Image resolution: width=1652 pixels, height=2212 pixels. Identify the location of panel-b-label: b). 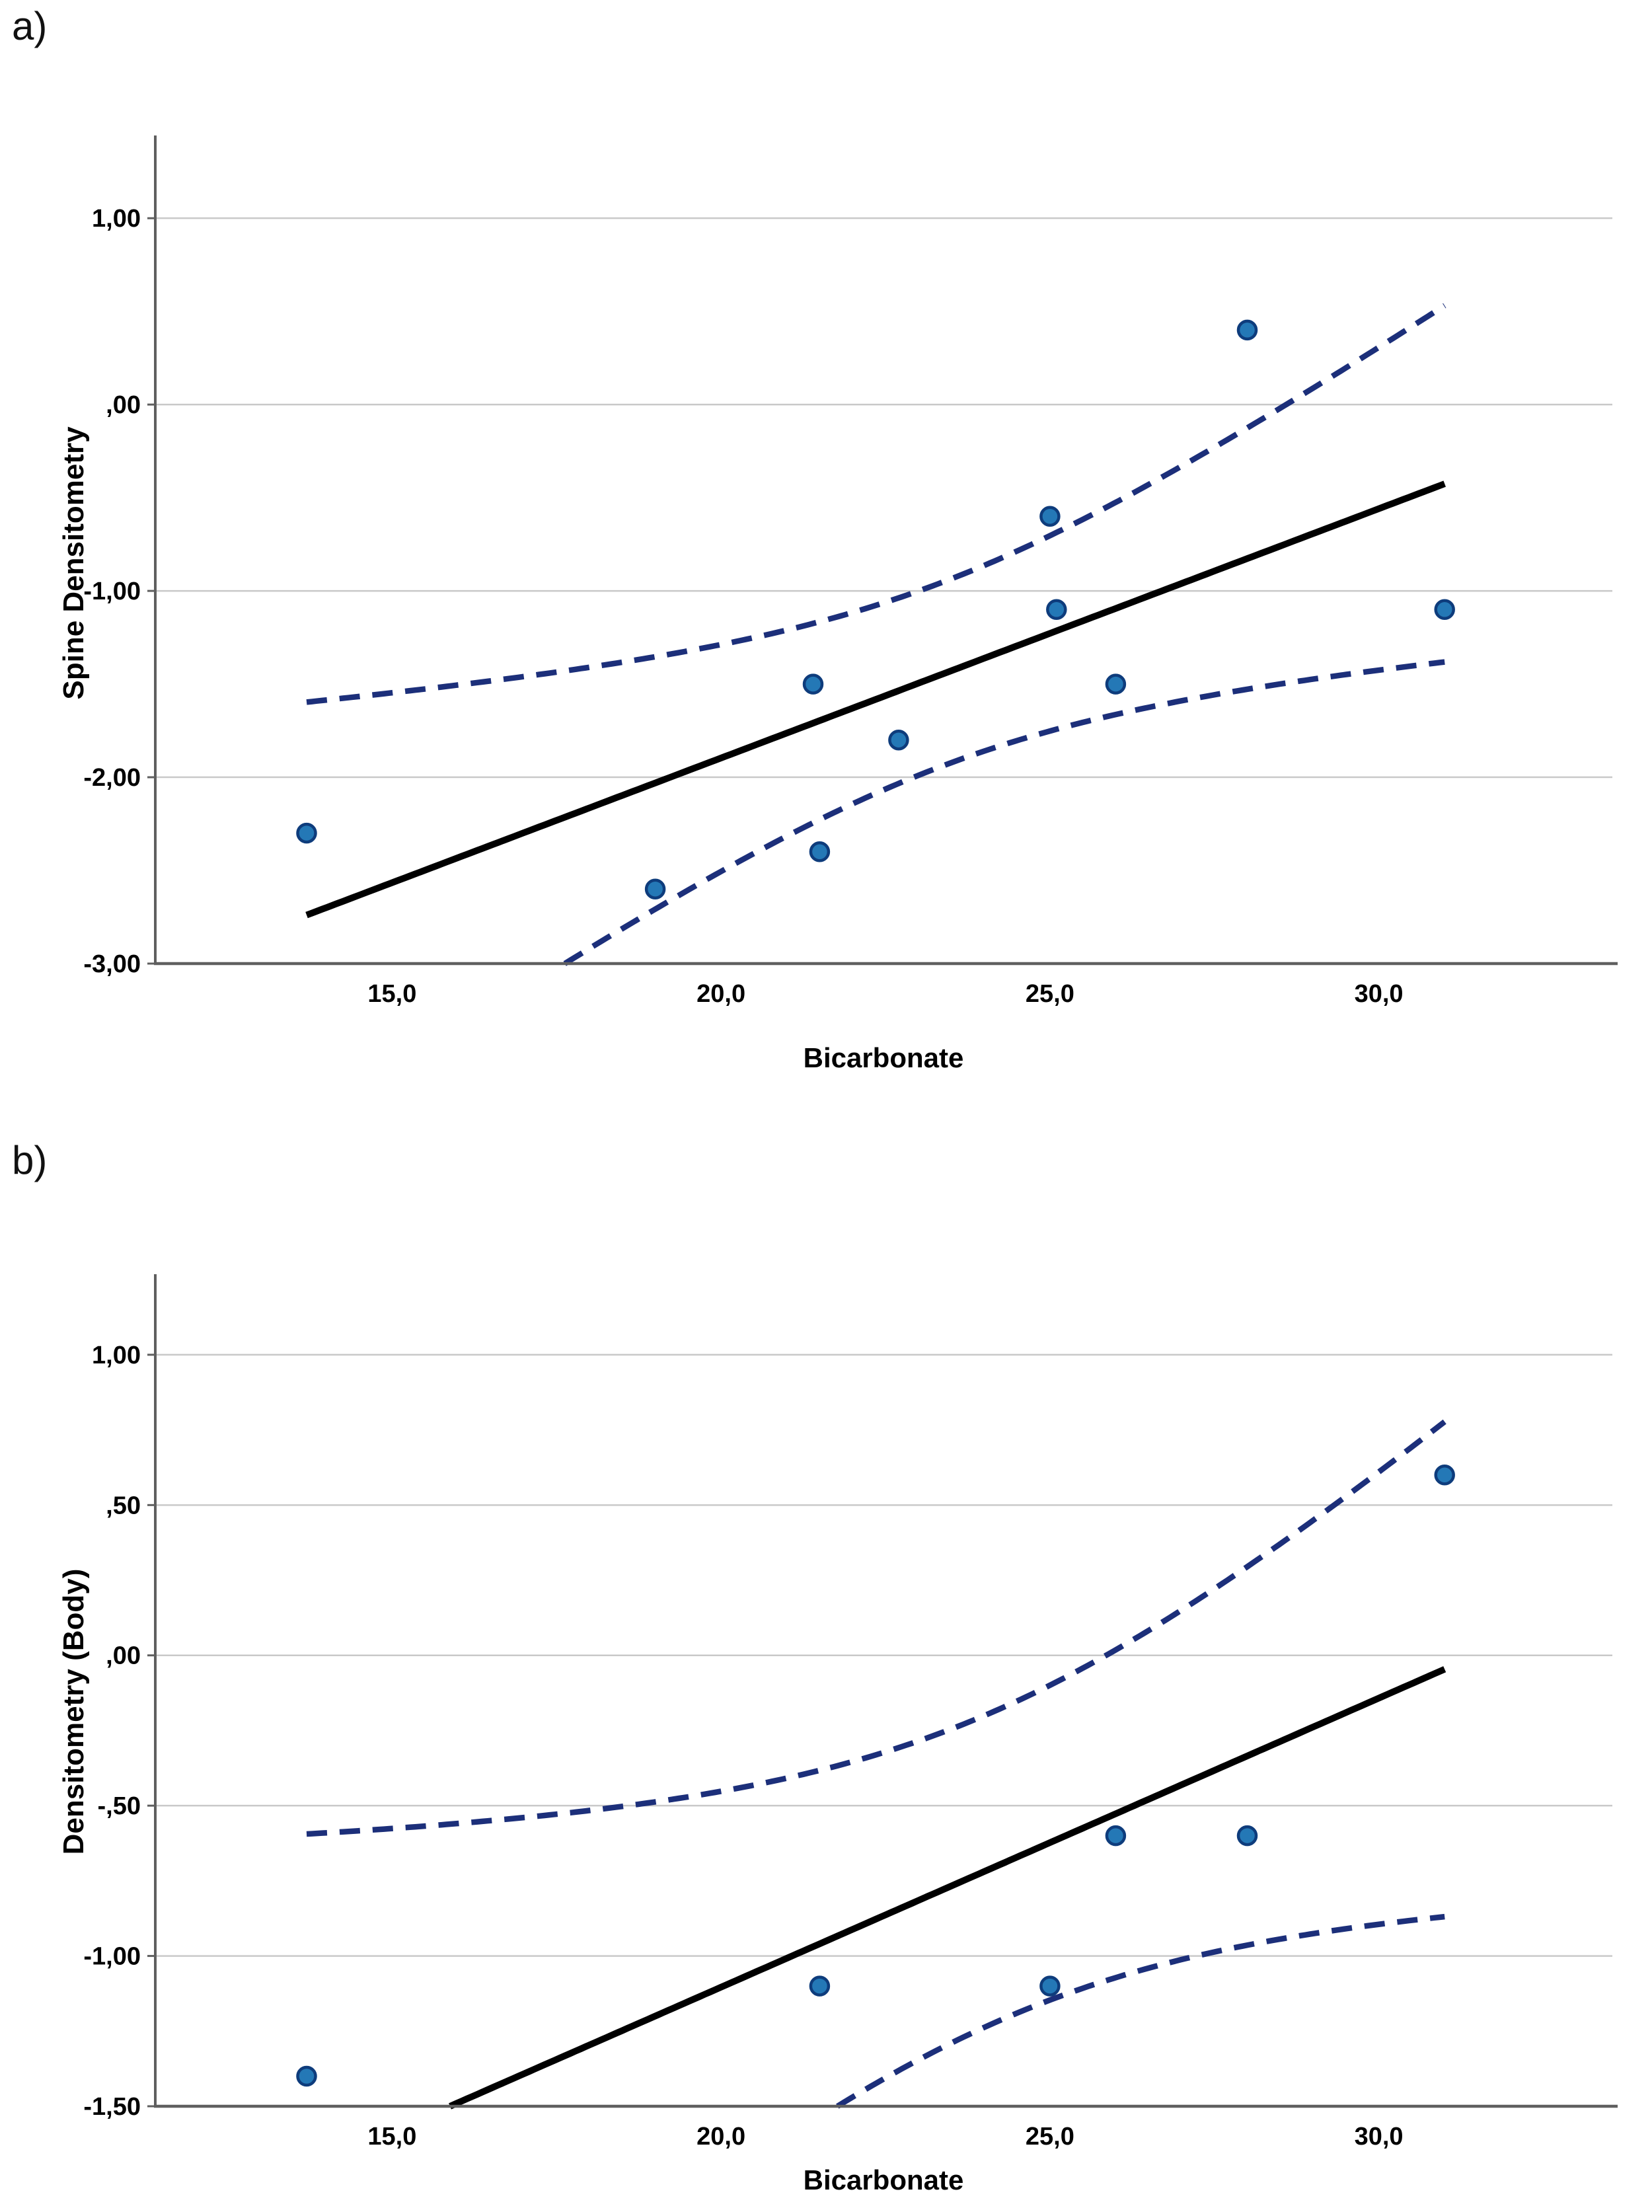
(30, 1160).